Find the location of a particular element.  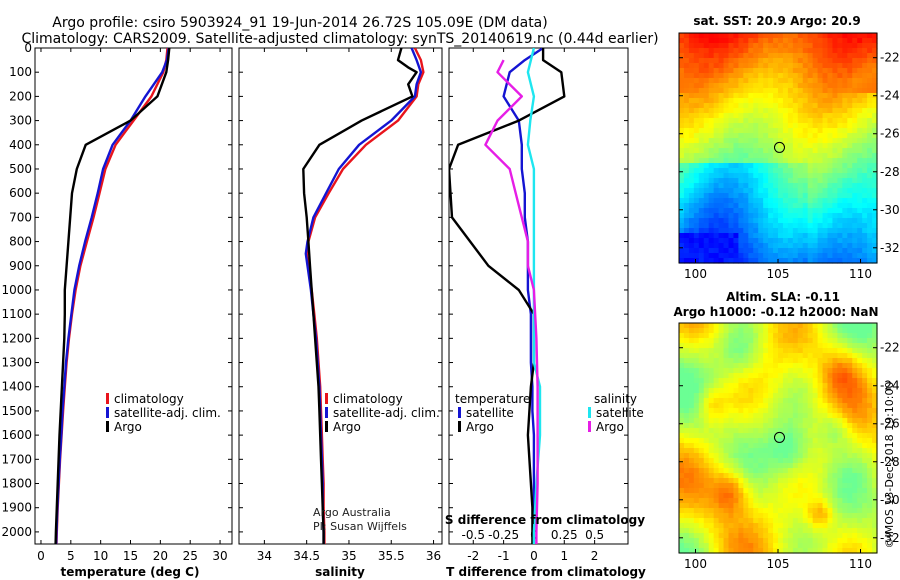

legend-label-argo: Argo is located at coordinates (128, 427).